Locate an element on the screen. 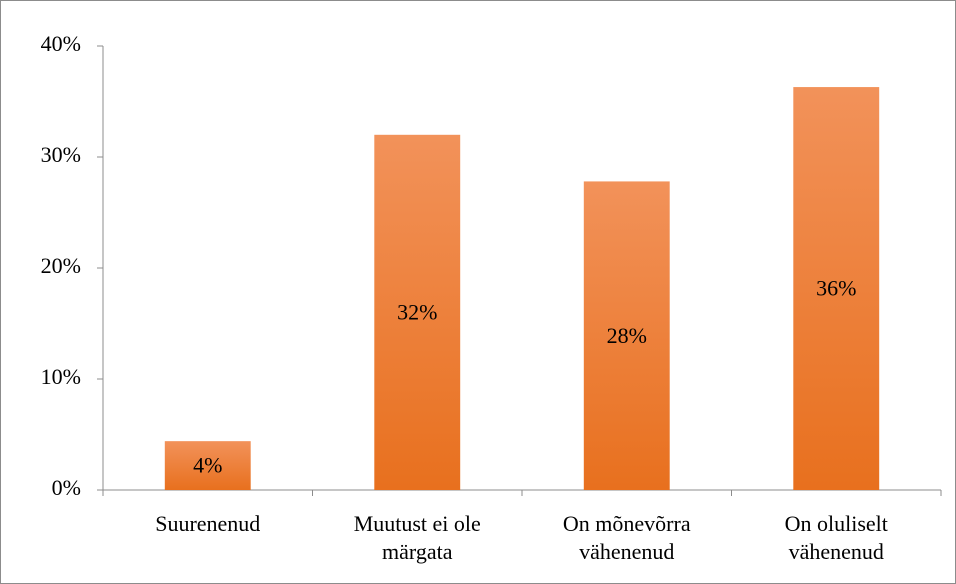 The height and width of the screenshot is (584, 956). x-tick-label-box: On oluliselt vähenenud is located at coordinates (836, 537).